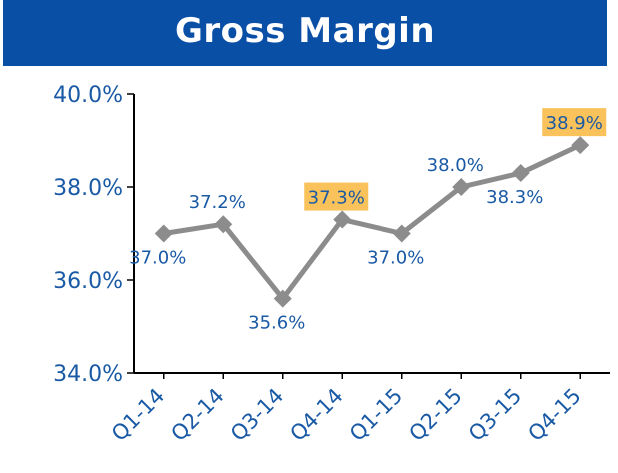 The height and width of the screenshot is (473, 618). Describe the element at coordinates (257, 415) in the screenshot. I see `x-tick-label: Q3-14` at that location.